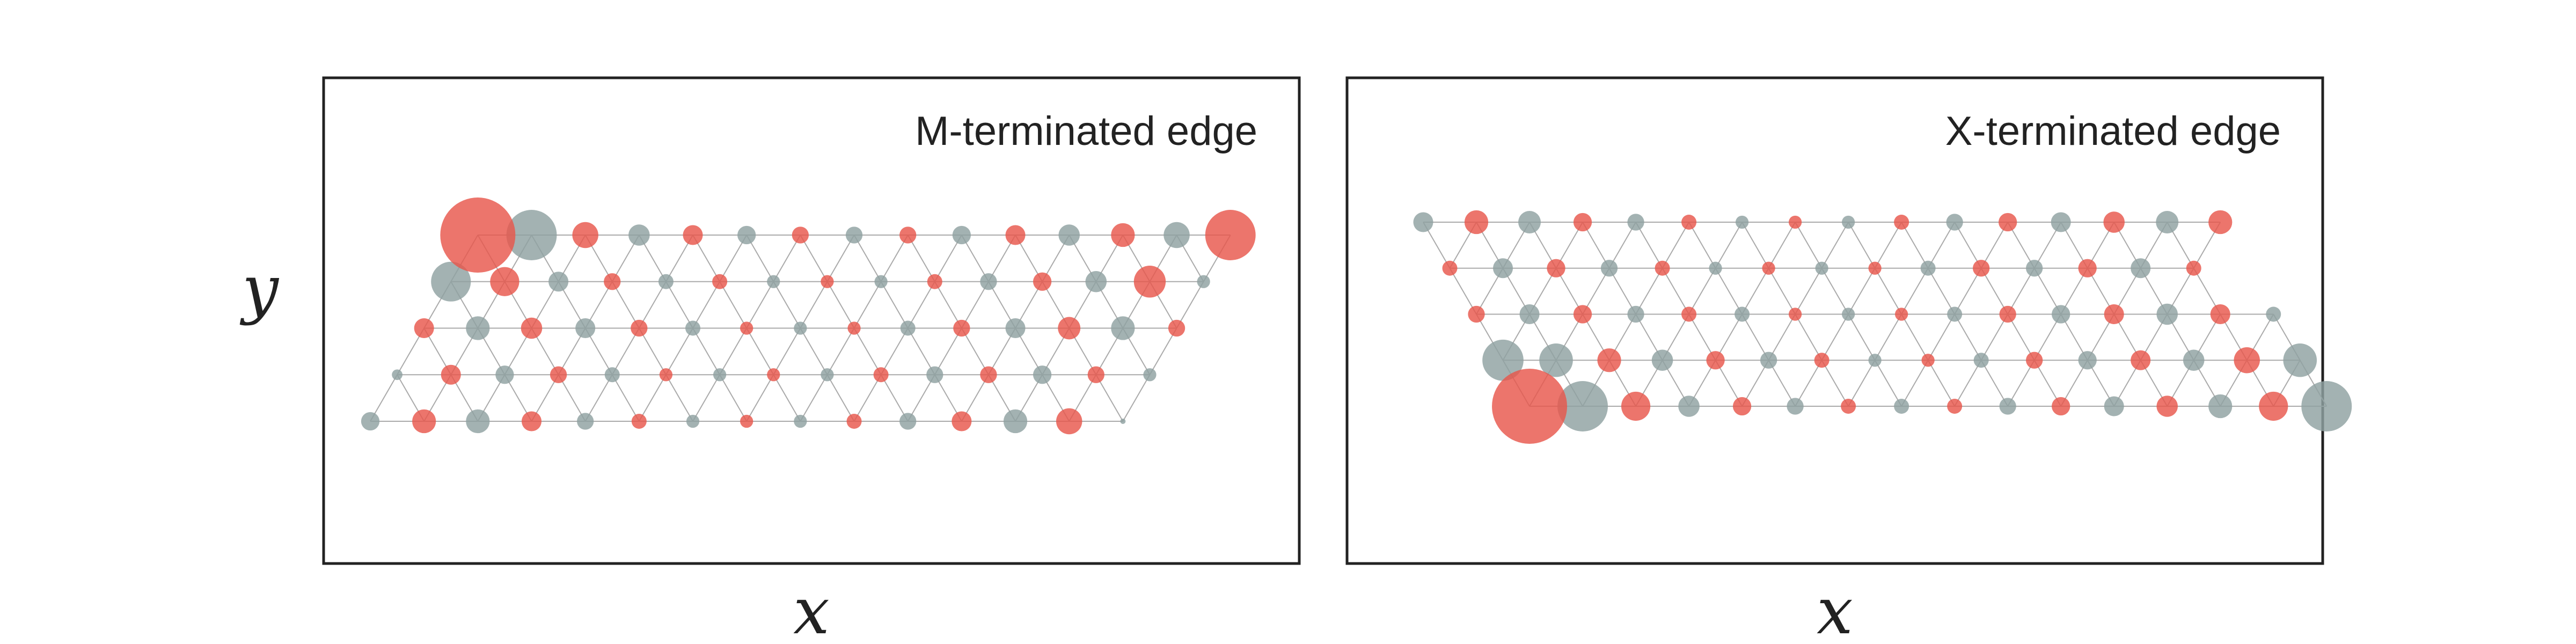 Image resolution: width=2576 pixels, height=644 pixels. I want to click on panel-title: M-terminated edge, so click(1086, 131).